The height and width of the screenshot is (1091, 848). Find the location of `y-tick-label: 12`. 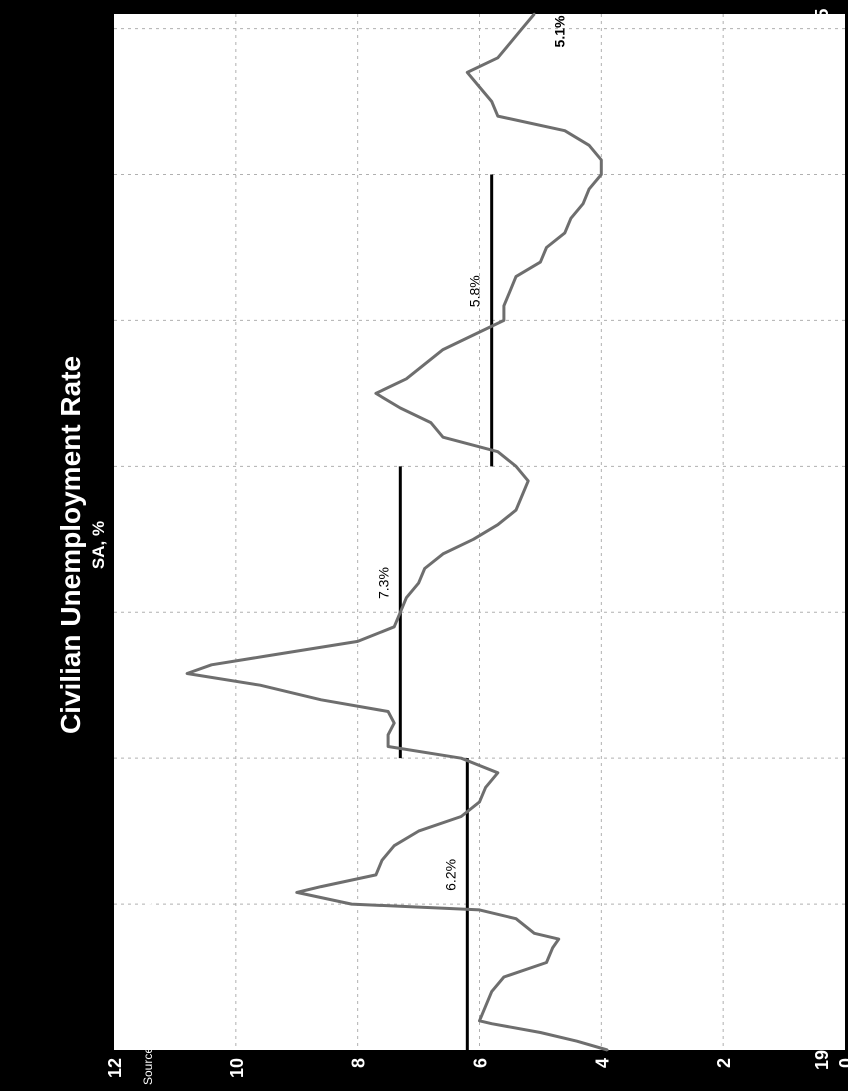

y-tick-label: 12 is located at coordinates (115, 1068).